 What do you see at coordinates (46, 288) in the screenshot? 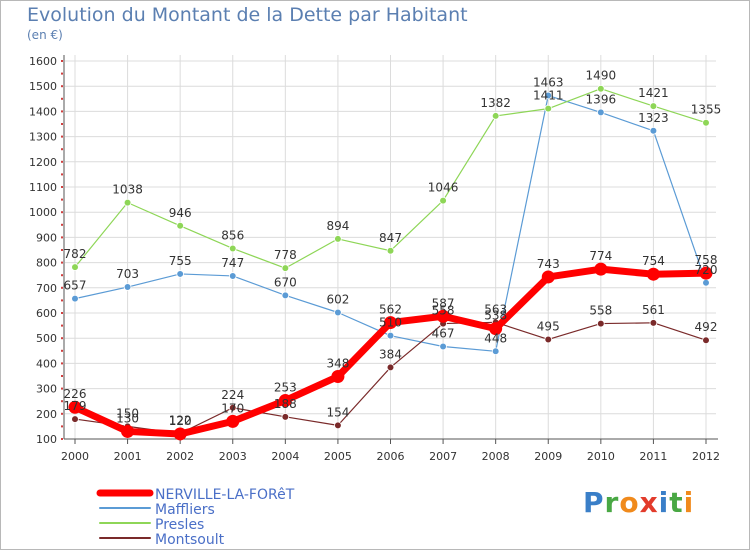
I see `y-tick-label: 700` at bounding box center [46, 288].